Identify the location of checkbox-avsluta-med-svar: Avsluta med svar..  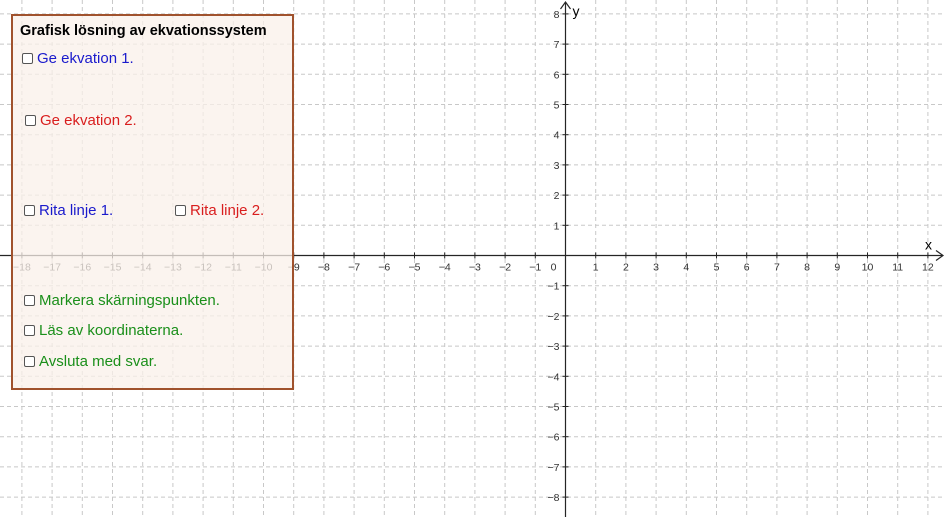
(90, 361).